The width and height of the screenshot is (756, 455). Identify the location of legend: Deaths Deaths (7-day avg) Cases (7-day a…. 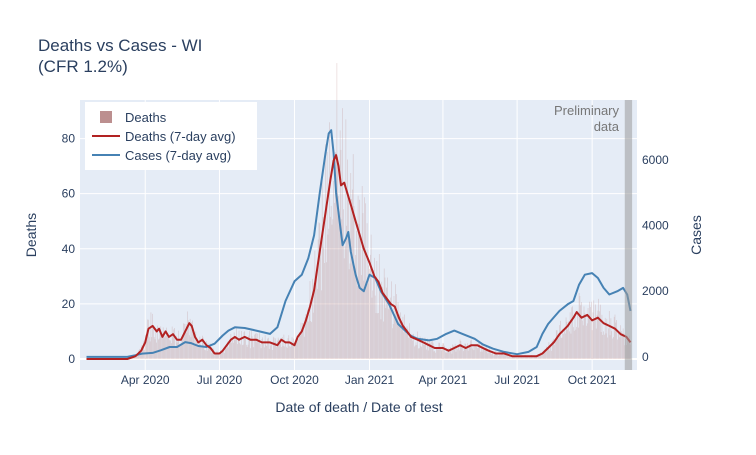
(171, 136).